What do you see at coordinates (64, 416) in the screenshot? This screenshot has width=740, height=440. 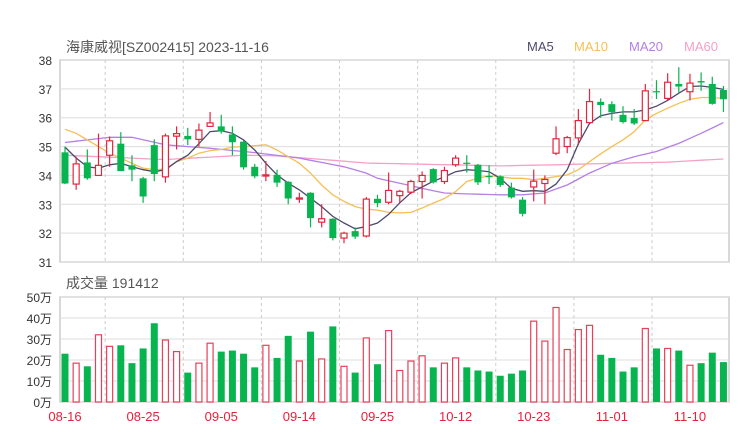 I see `date-label: 08-16` at bounding box center [64, 416].